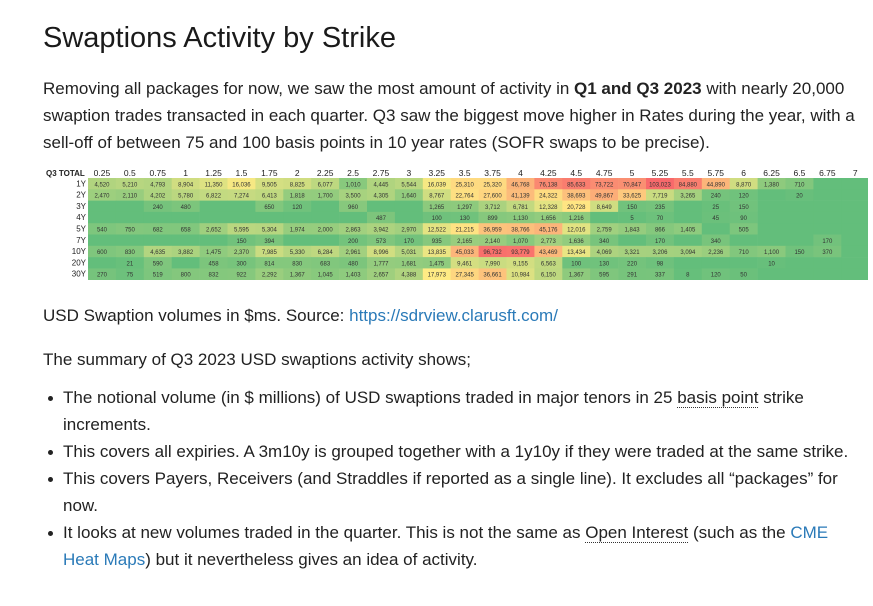  Describe the element at coordinates (353, 173) in the screenshot. I see `column-header: 2.5` at that location.